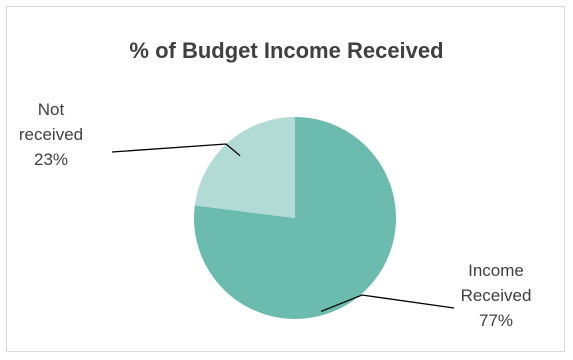 The width and height of the screenshot is (573, 360). I want to click on data-label-not-received-line1: Not, so click(51, 109).